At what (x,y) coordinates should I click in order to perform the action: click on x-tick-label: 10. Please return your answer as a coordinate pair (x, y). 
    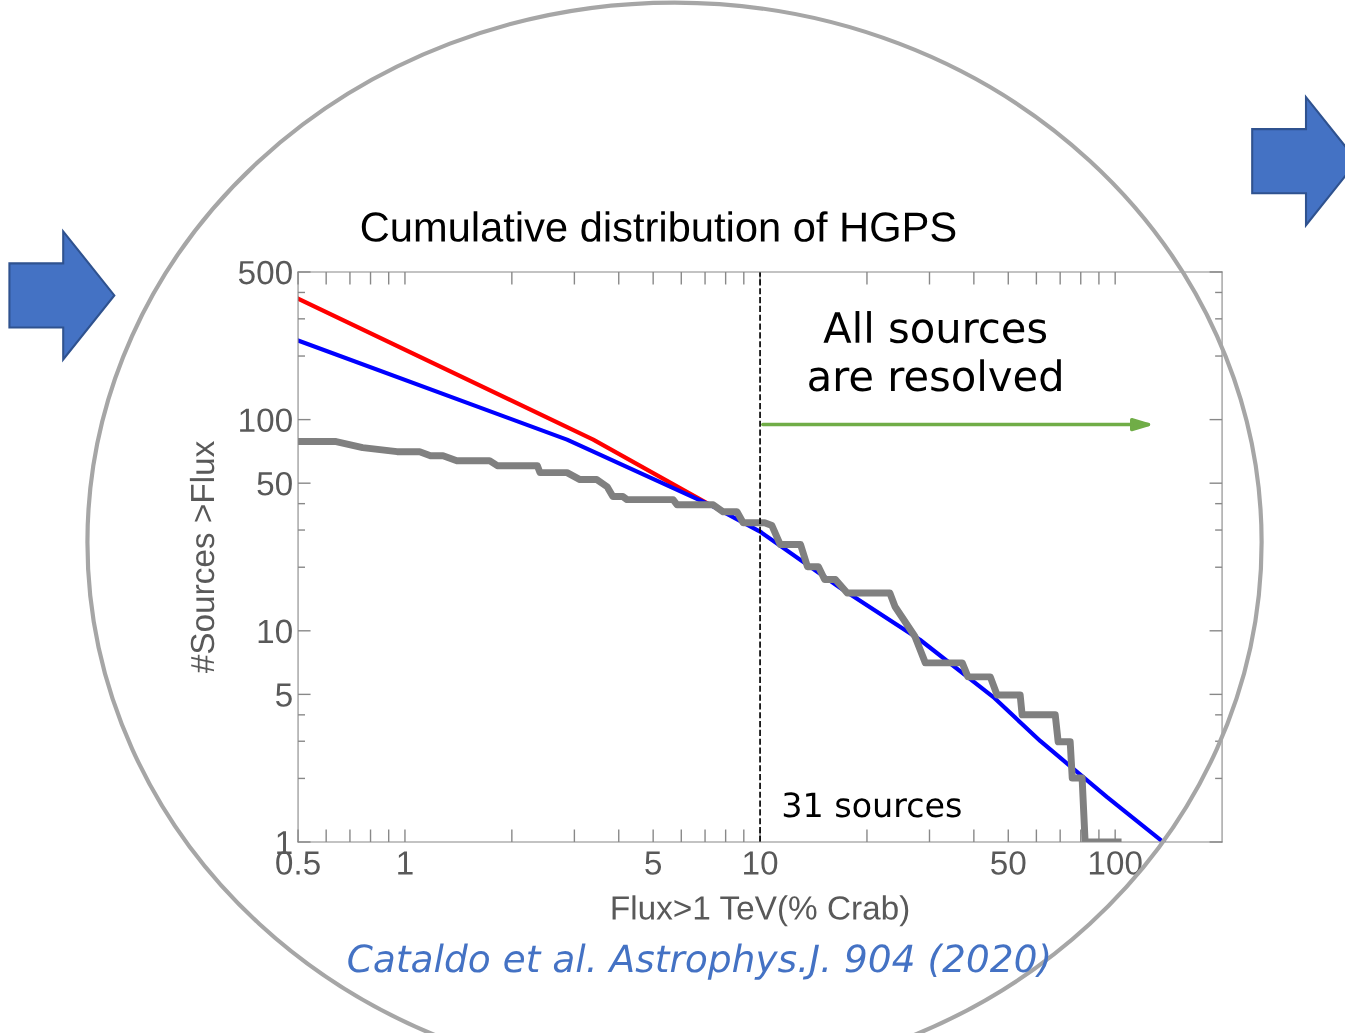
    Looking at the image, I should click on (761, 863).